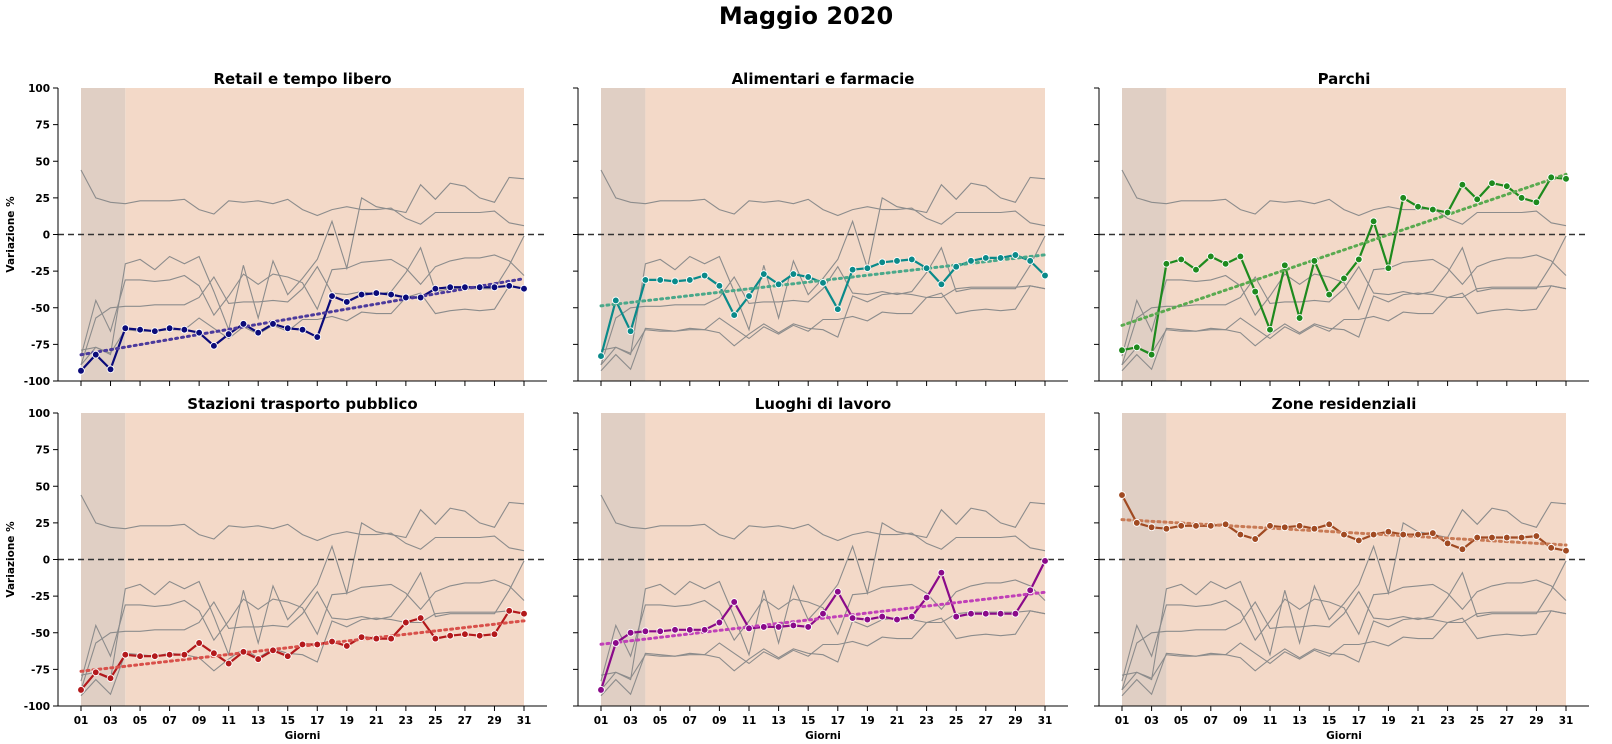 The width and height of the screenshot is (1612, 744). Describe the element at coordinates (1344, 79) in the screenshot. I see `panel-title: Parchi` at that location.